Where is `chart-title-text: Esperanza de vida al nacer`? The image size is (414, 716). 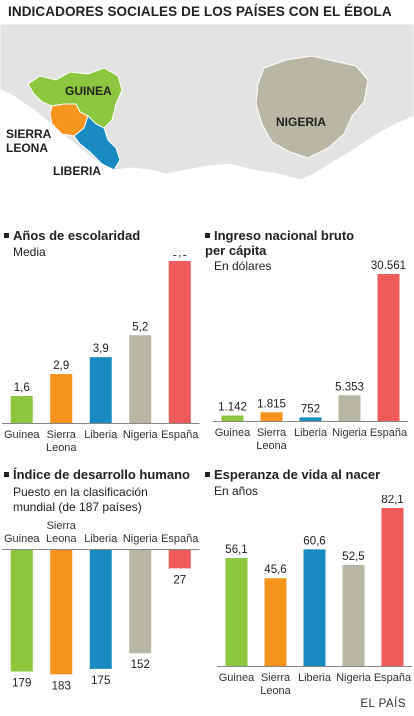 chart-title-text: Esperanza de vida al nacer is located at coordinates (297, 474).